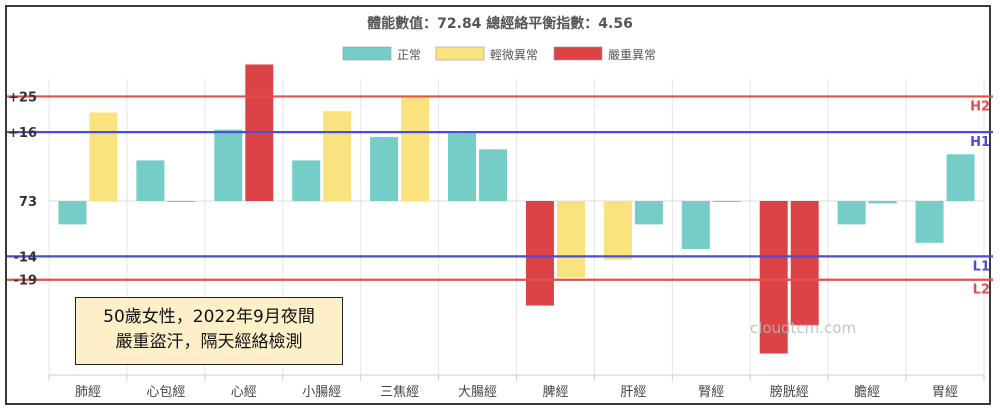 The height and width of the screenshot is (416, 1000). Describe the element at coordinates (337, 156) in the screenshot. I see `bar-3-right` at that location.